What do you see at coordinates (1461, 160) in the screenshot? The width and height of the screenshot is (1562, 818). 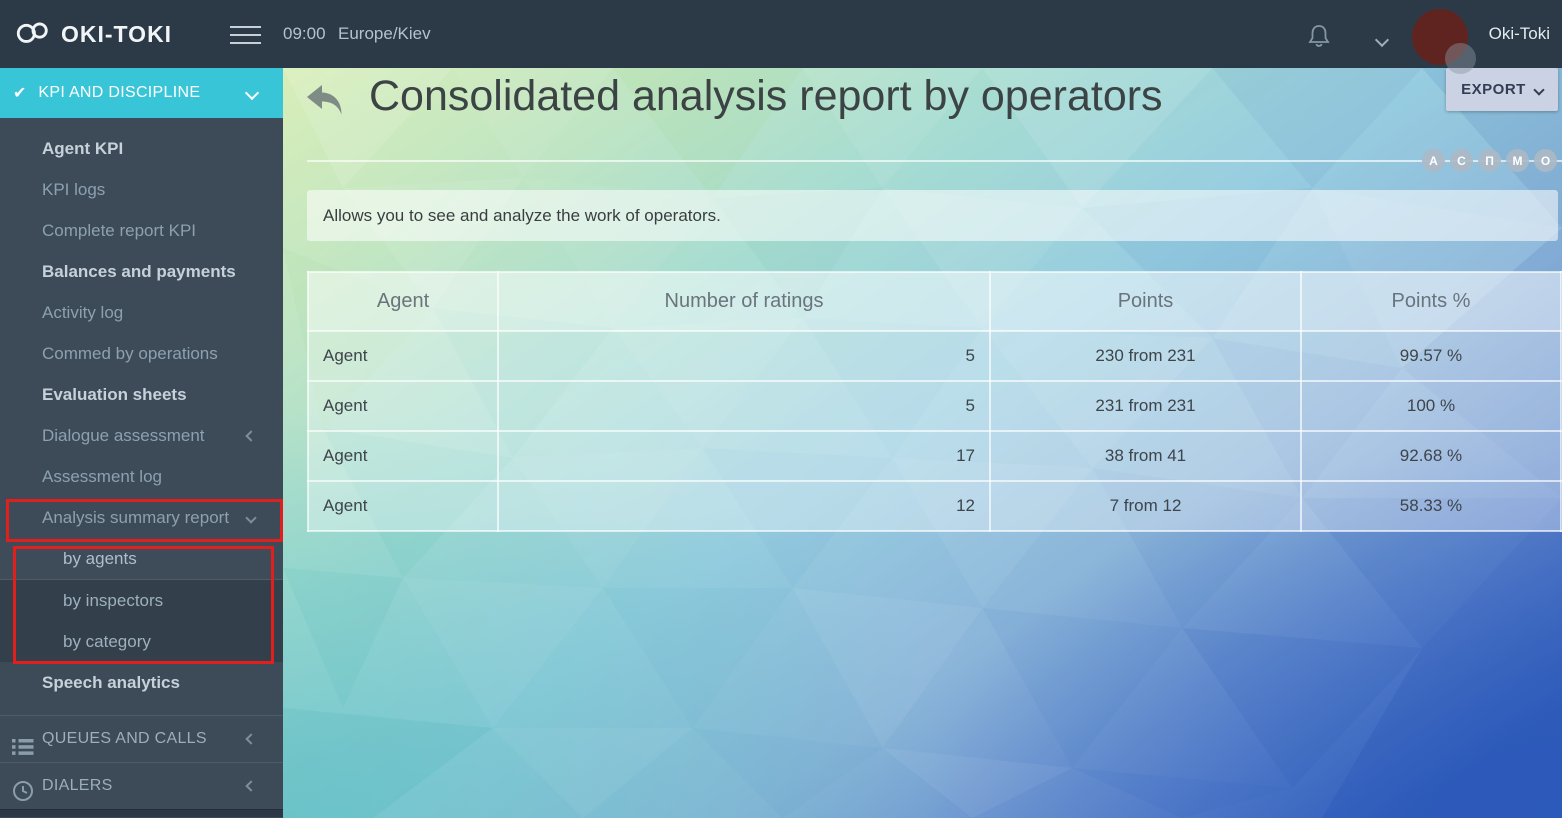 I see `legend-circle-c: С` at bounding box center [1461, 160].